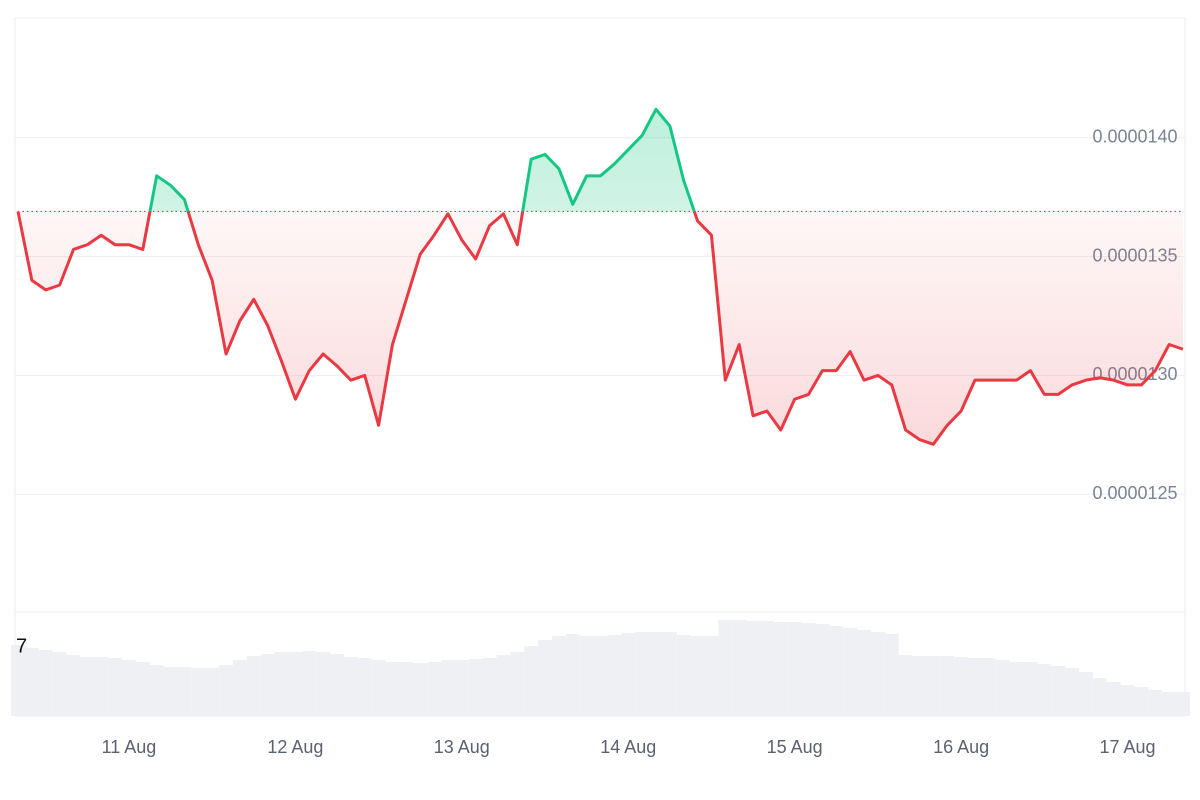 The image size is (1200, 800). What do you see at coordinates (462, 747) in the screenshot?
I see `x-tick-label: 13 Aug` at bounding box center [462, 747].